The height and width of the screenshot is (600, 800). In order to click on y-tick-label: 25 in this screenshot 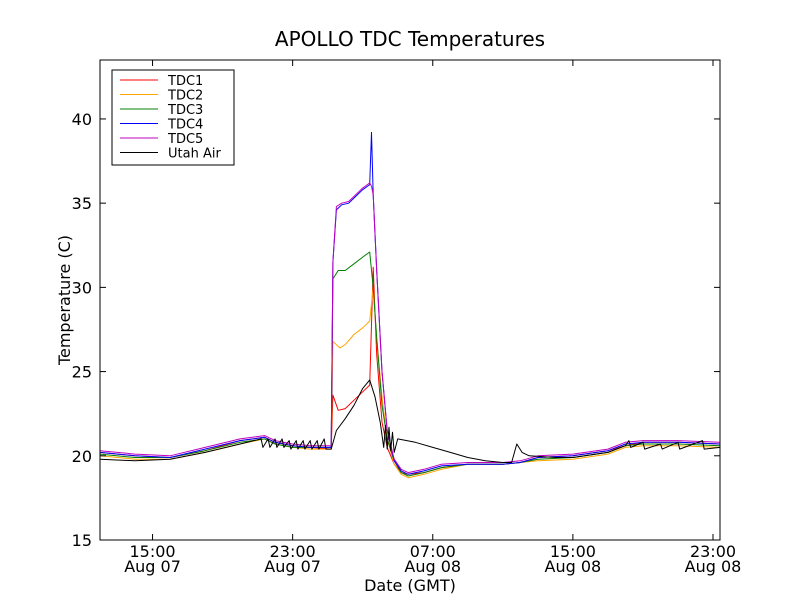, I will do `click(82, 372)`.